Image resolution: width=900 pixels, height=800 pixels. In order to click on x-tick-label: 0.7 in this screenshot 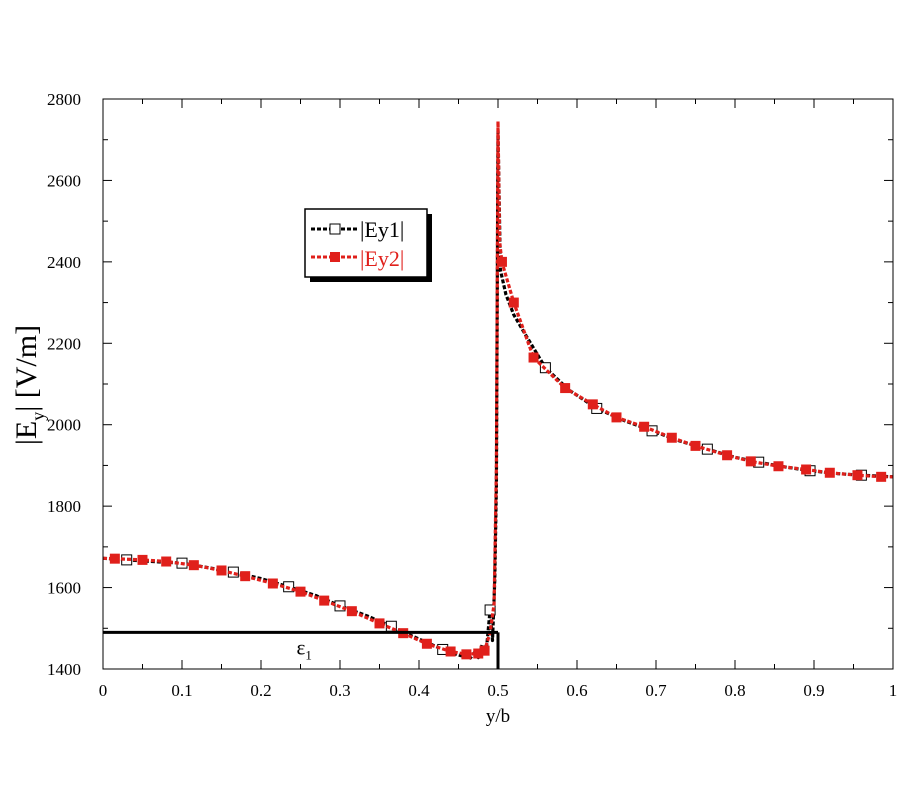, I will do `click(656, 690)`.